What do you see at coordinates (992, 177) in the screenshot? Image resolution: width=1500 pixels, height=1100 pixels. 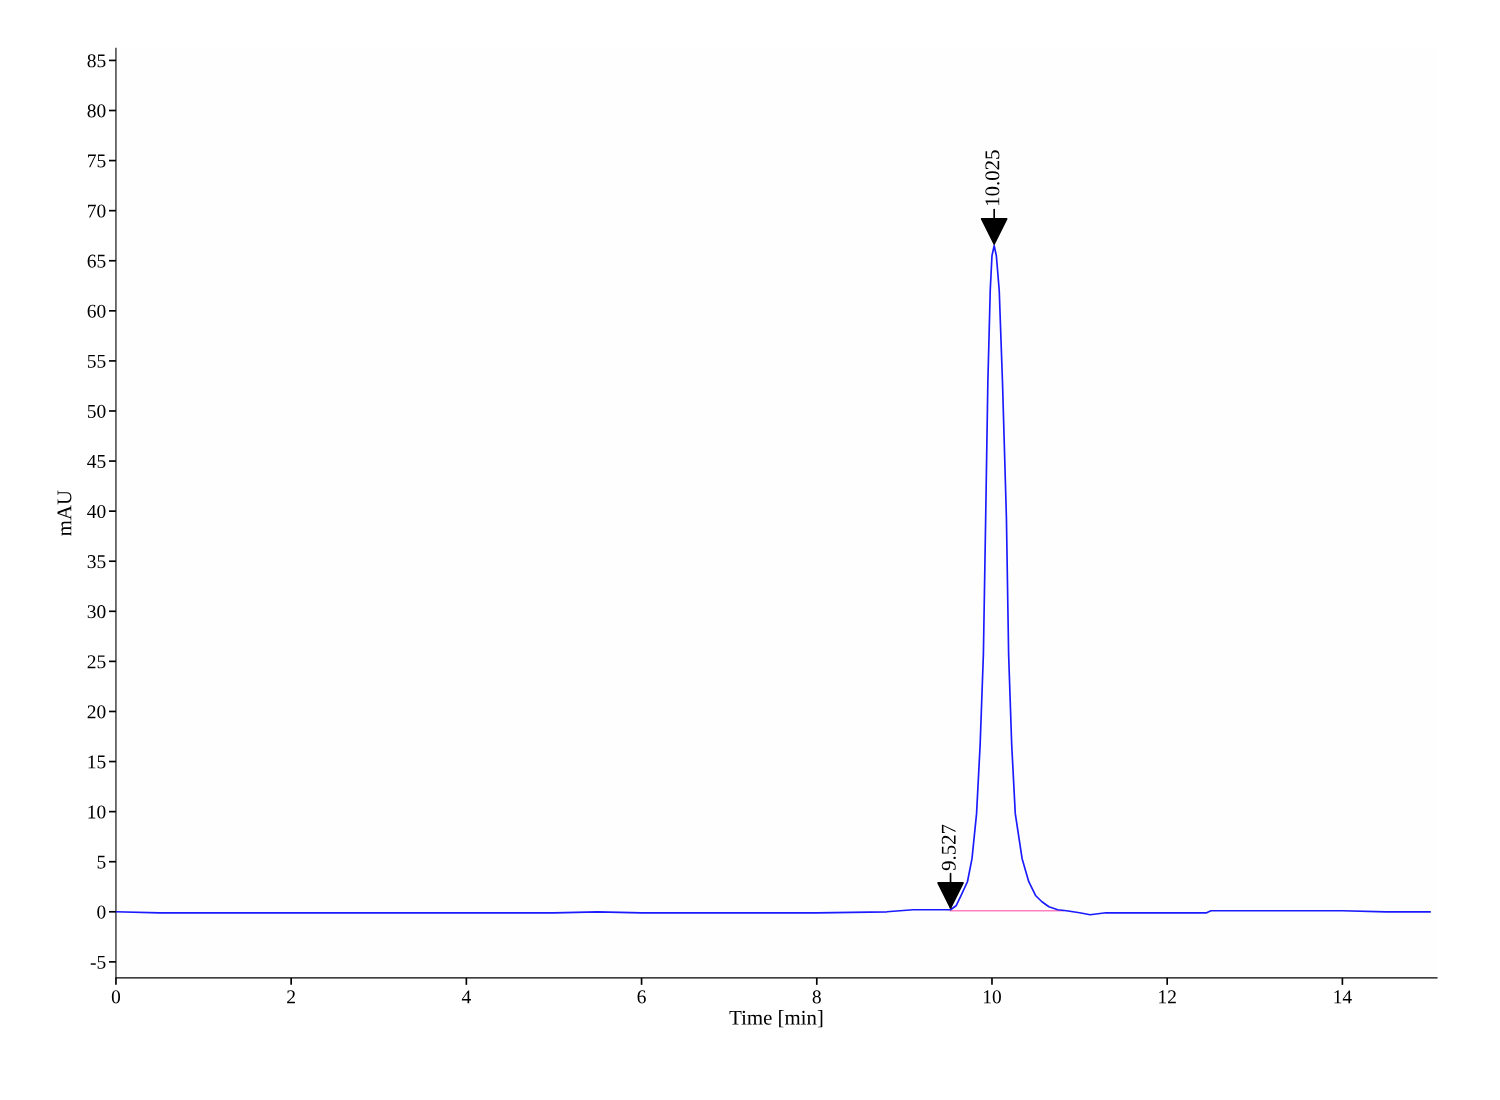 I see `annotation: 10.025` at bounding box center [992, 177].